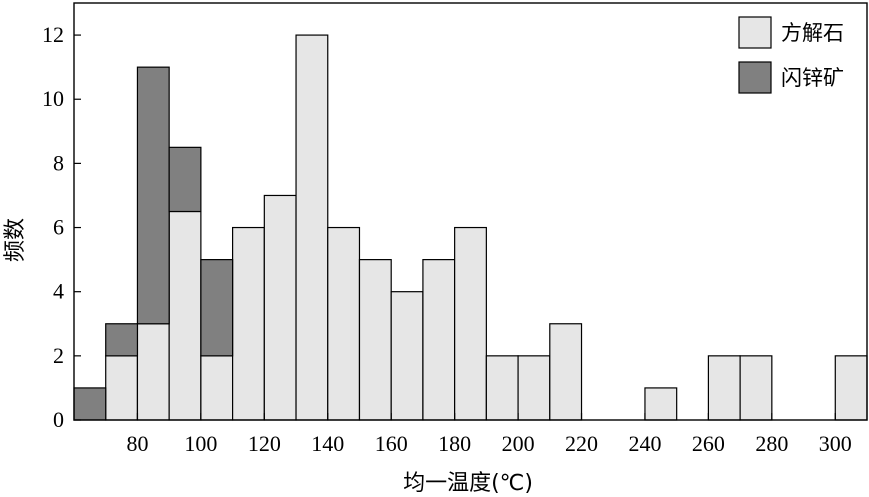 The image size is (869, 497). Describe the element at coordinates (58, 162) in the screenshot. I see `y-tick-label: 8` at that location.